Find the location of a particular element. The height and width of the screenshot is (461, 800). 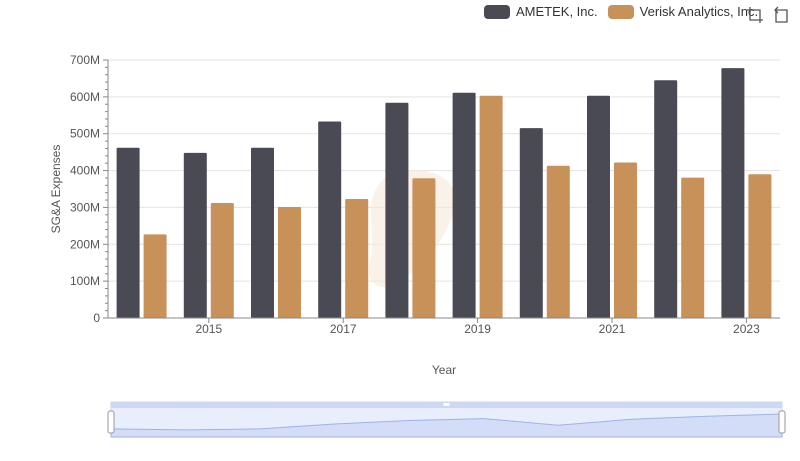

y-tick-label: 300M is located at coordinates (85, 207).